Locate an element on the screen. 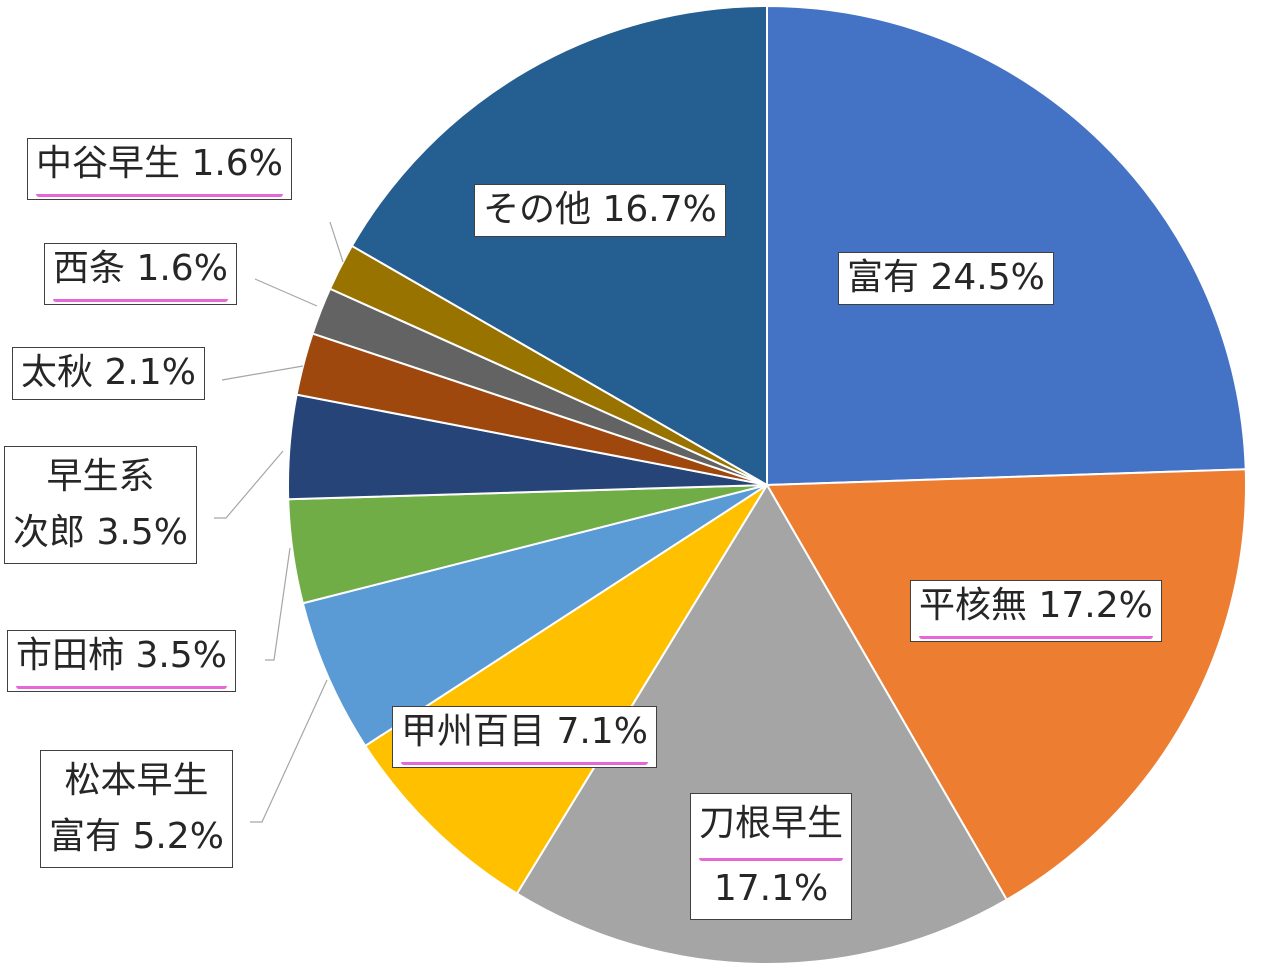  slice-label-other: その他 16.7% is located at coordinates (600, 210).